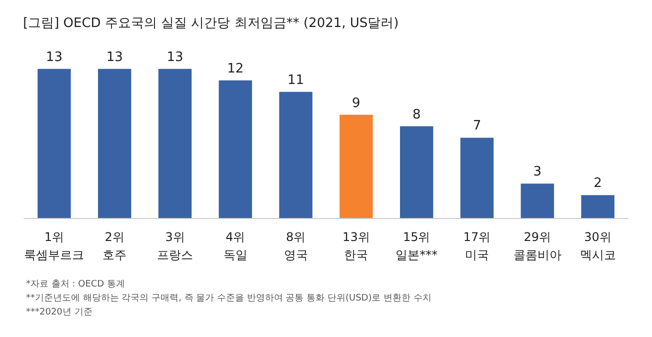  What do you see at coordinates (477, 246) in the screenshot?
I see `x-tick-label: 17위 미국` at bounding box center [477, 246].